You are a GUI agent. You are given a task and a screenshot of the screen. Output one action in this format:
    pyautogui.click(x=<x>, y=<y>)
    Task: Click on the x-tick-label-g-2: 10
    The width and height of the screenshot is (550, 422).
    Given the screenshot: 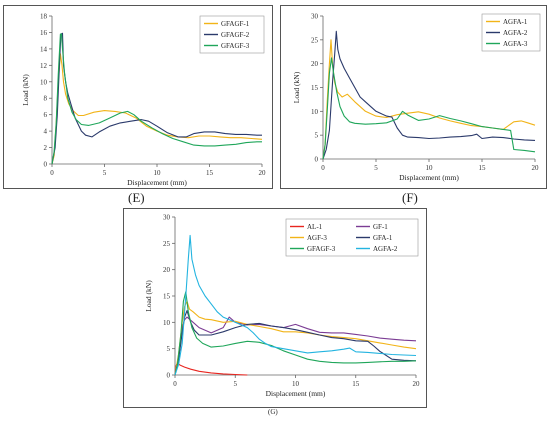 What is the action you would take?
    pyautogui.click(x=296, y=384)
    